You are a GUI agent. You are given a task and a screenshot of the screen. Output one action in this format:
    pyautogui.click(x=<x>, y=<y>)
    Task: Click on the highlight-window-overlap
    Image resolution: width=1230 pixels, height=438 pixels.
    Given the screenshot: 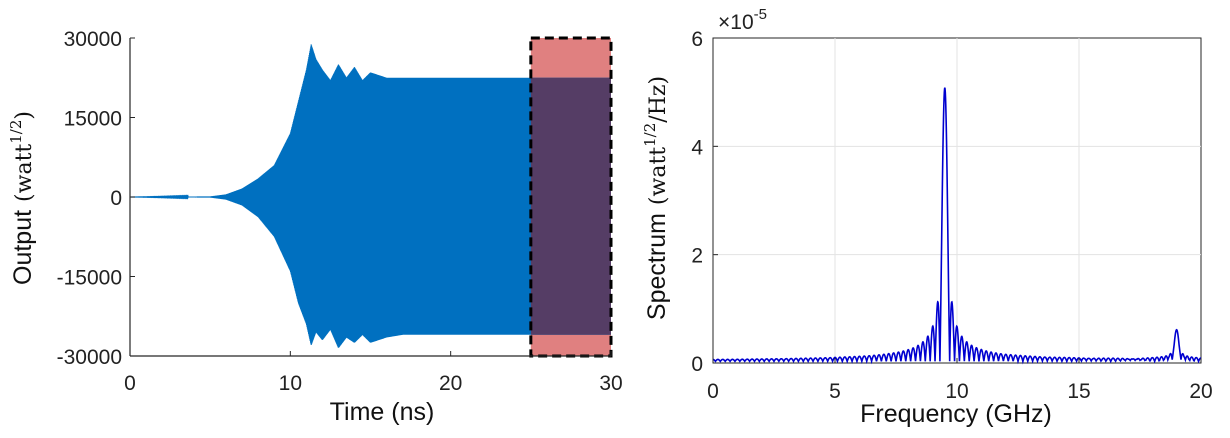 What is the action you would take?
    pyautogui.click(x=570, y=206)
    